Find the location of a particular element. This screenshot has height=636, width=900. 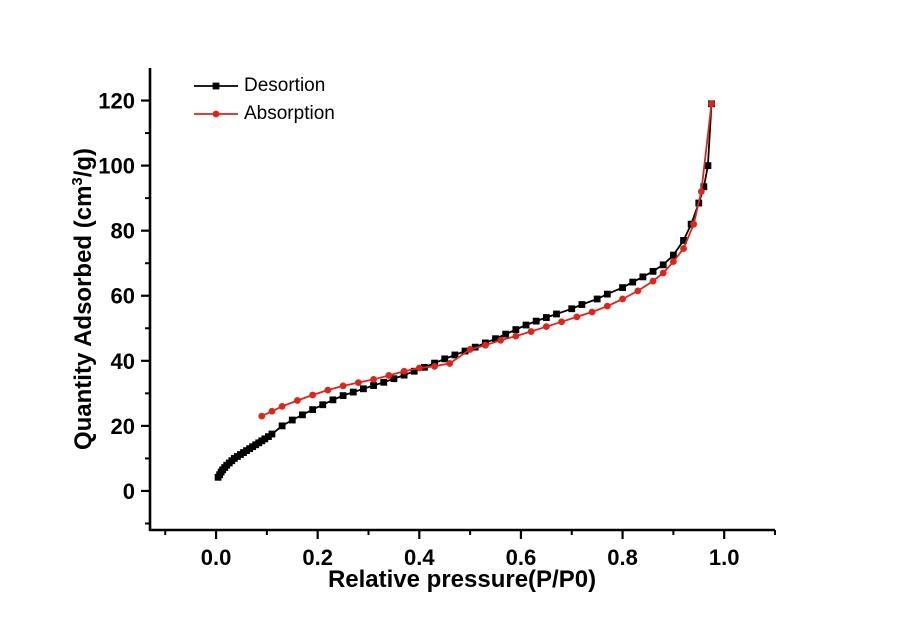

legend-sample-circle-icon is located at coordinates (216, 114).